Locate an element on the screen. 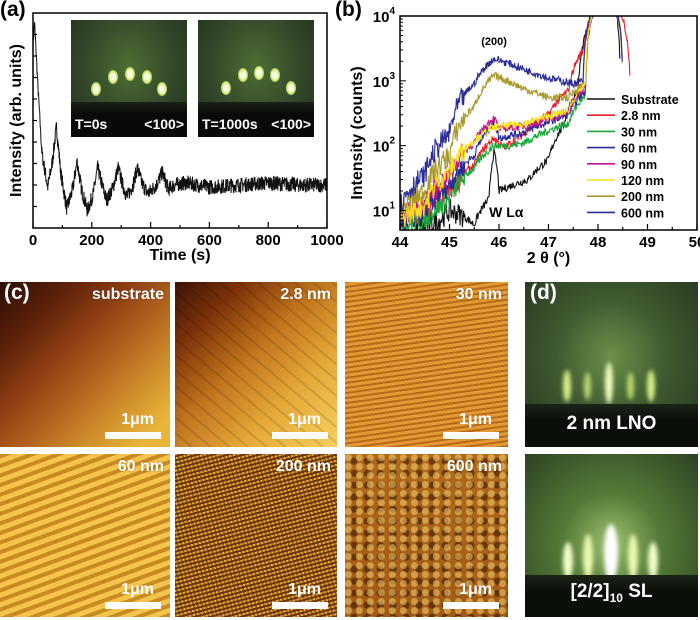  y-tick-exponent: 4 is located at coordinates (392, 11).